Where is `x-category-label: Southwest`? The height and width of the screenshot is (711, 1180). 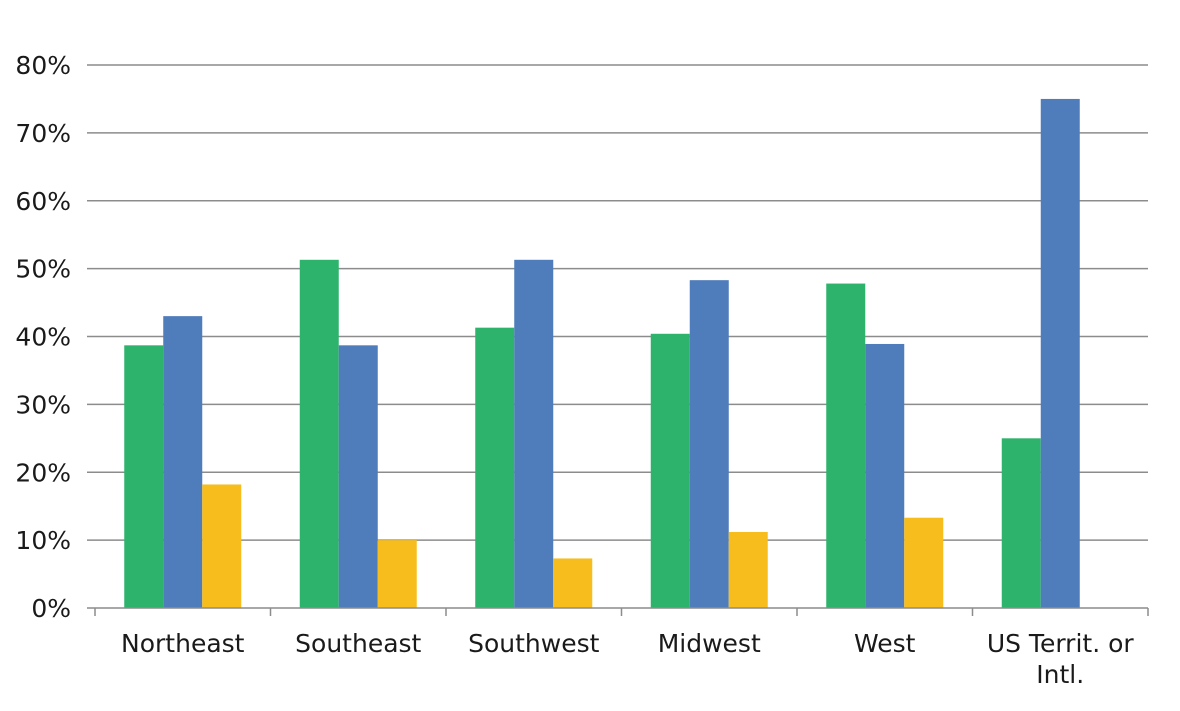
x-category-label: Southwest is located at coordinates (534, 643).